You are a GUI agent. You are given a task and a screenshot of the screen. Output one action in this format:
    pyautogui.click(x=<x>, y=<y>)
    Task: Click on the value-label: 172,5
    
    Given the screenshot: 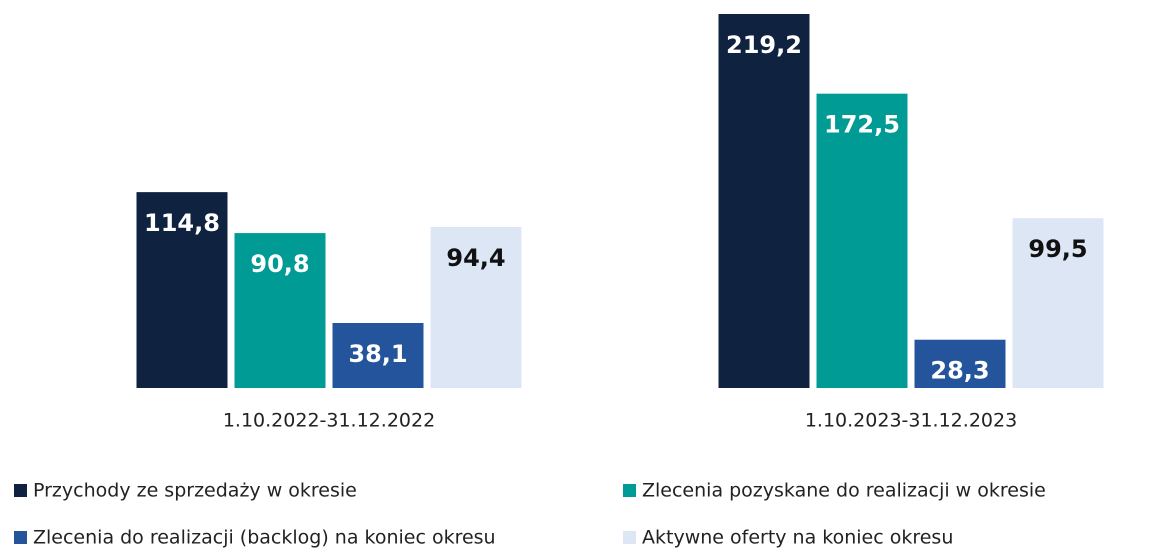 What is the action you would take?
    pyautogui.click(x=862, y=125)
    